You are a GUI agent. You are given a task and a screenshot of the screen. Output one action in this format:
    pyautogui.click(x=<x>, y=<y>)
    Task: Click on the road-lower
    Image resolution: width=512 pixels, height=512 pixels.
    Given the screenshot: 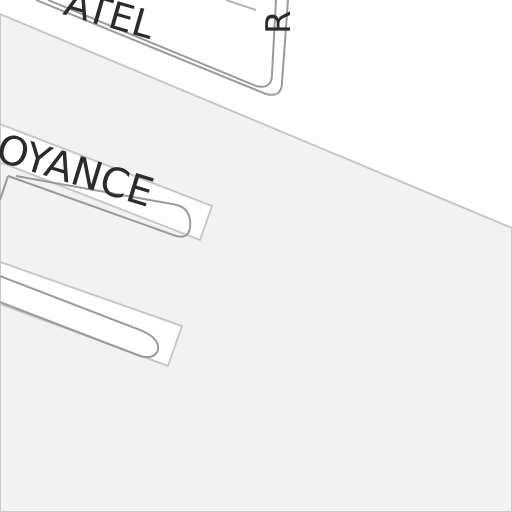 What is the action you would take?
    pyautogui.click(x=92, y=314)
    